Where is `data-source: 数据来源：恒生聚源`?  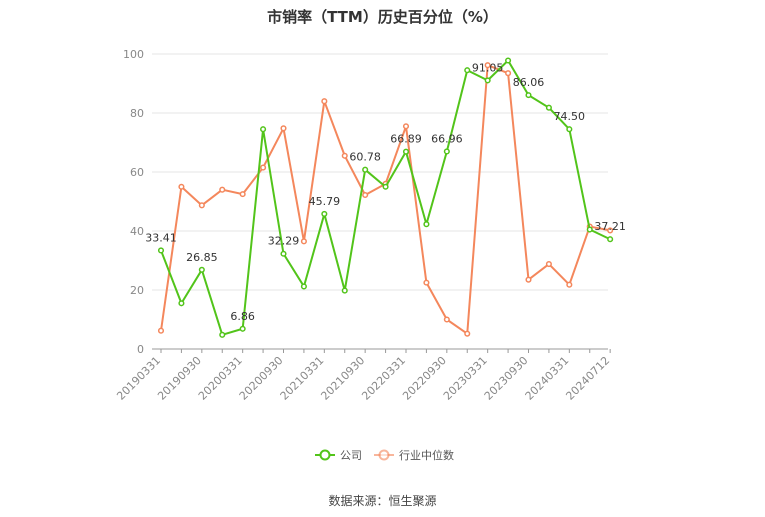
data-source: 数据来源：恒生聚源 is located at coordinates (382, 501).